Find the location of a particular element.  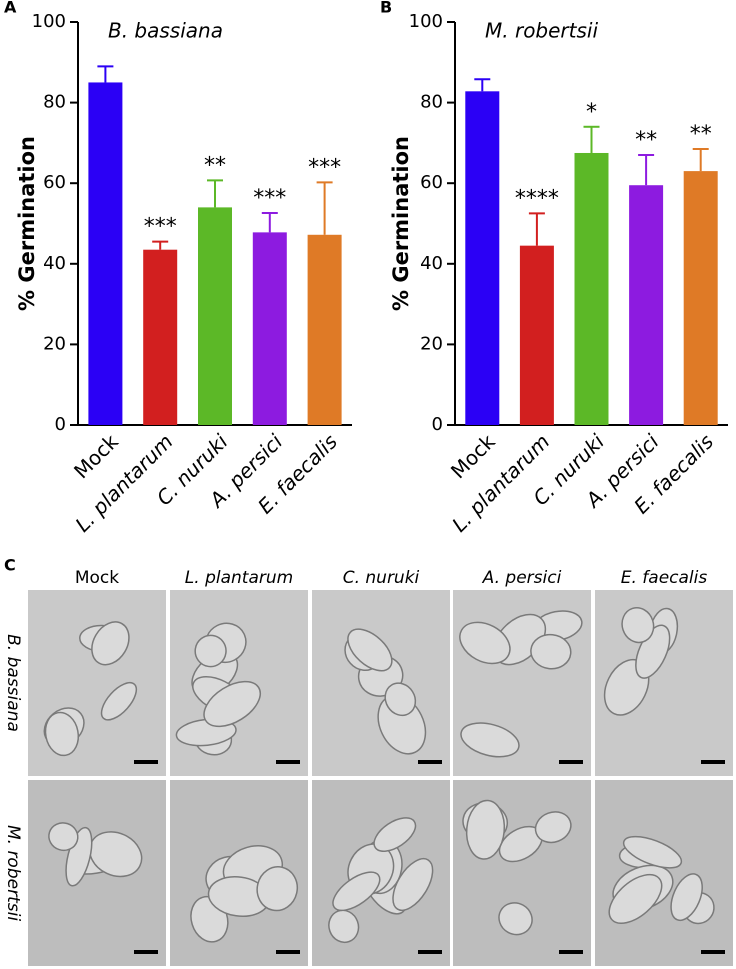

row-label: B. bassiana is located at coordinates (13, 683).